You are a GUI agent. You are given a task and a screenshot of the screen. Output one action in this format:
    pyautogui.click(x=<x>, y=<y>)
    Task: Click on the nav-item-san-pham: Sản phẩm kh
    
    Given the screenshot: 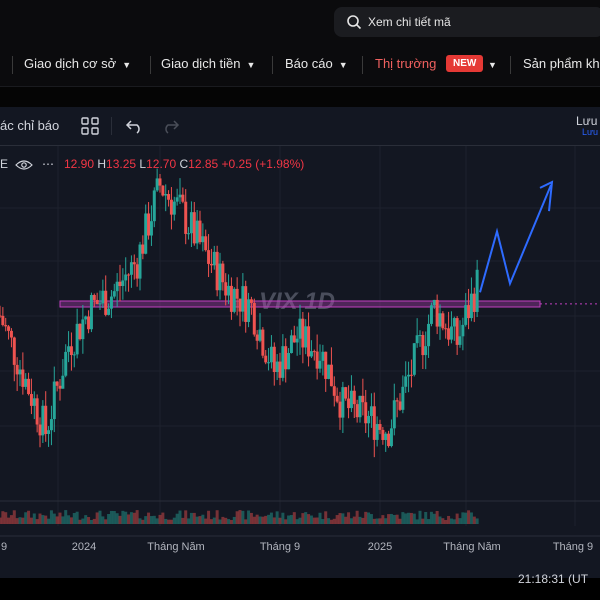 What is the action you would take?
    pyautogui.click(x=561, y=63)
    